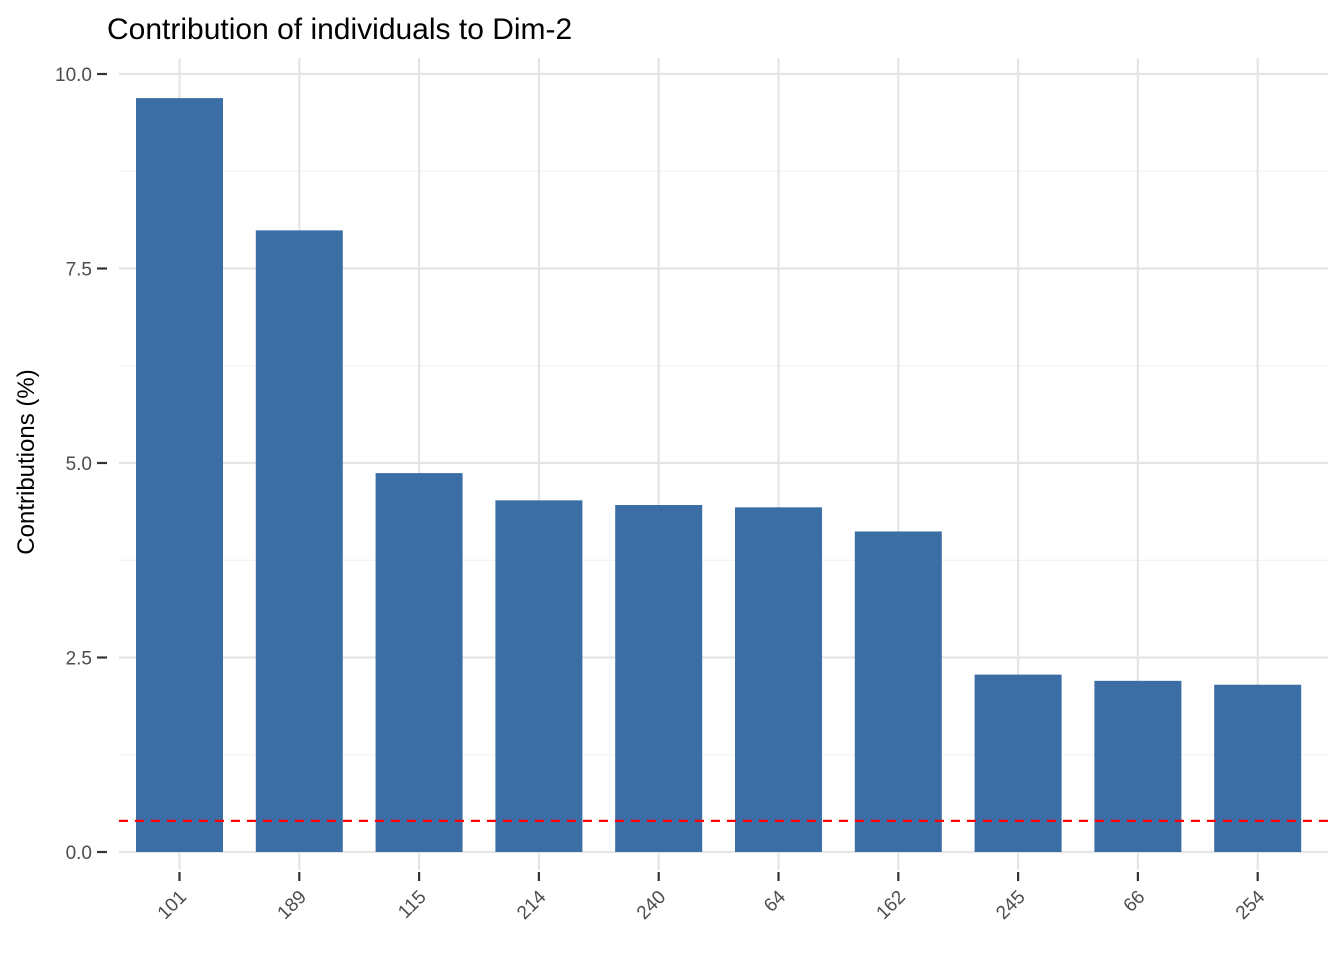 Image resolution: width=1344 pixels, height=960 pixels. I want to click on y-axis: 0.0 2.5 5.0 7.5 10.0, so click(81, 464).